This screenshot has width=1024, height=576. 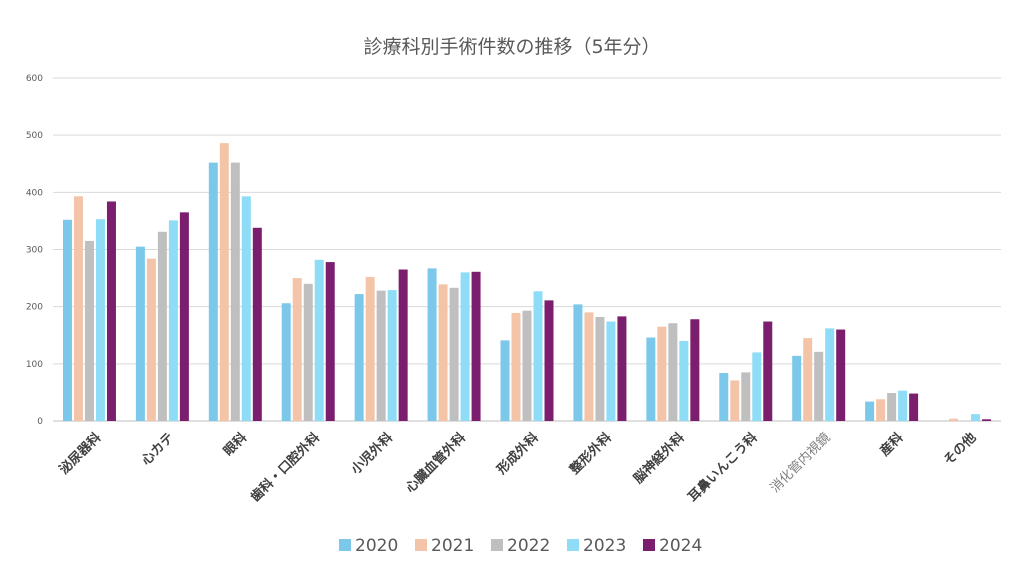 I want to click on y-tick-label: 0, so click(x=40, y=422).